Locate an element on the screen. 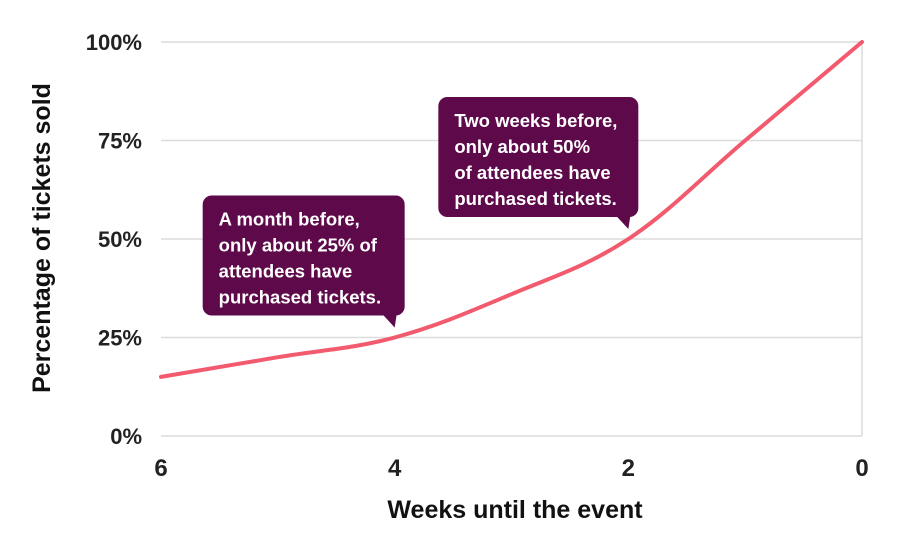  x-tick-label: 0 is located at coordinates (861, 468).